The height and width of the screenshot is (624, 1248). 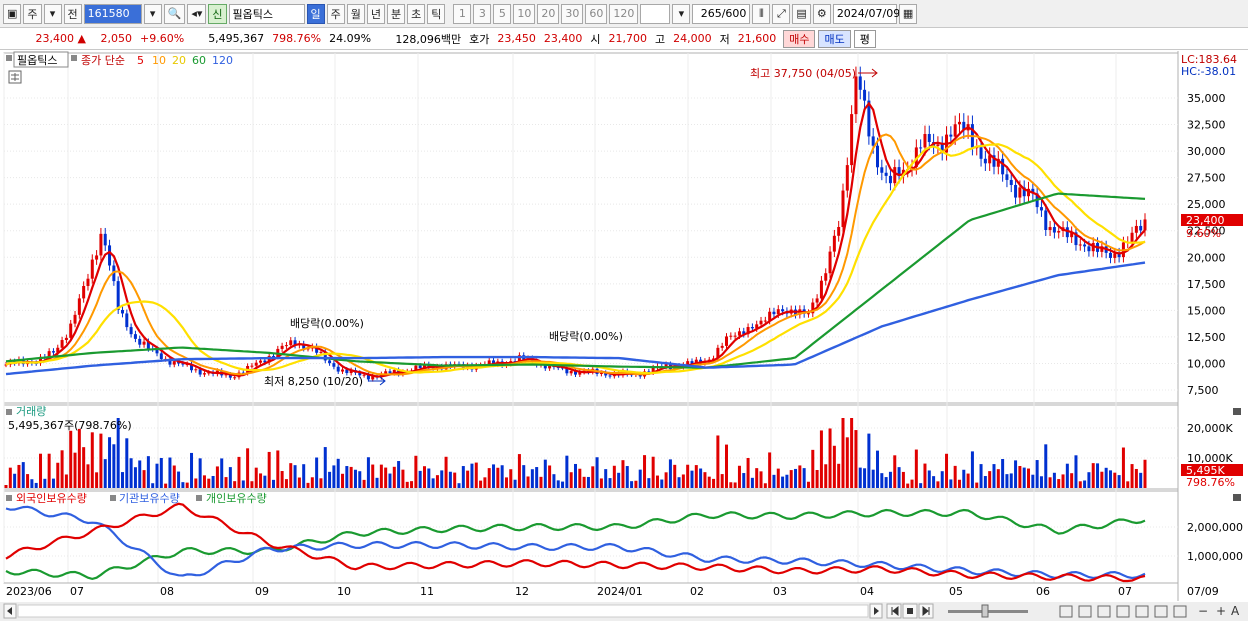 I want to click on interval-monthly-button: 월, so click(x=355, y=13).